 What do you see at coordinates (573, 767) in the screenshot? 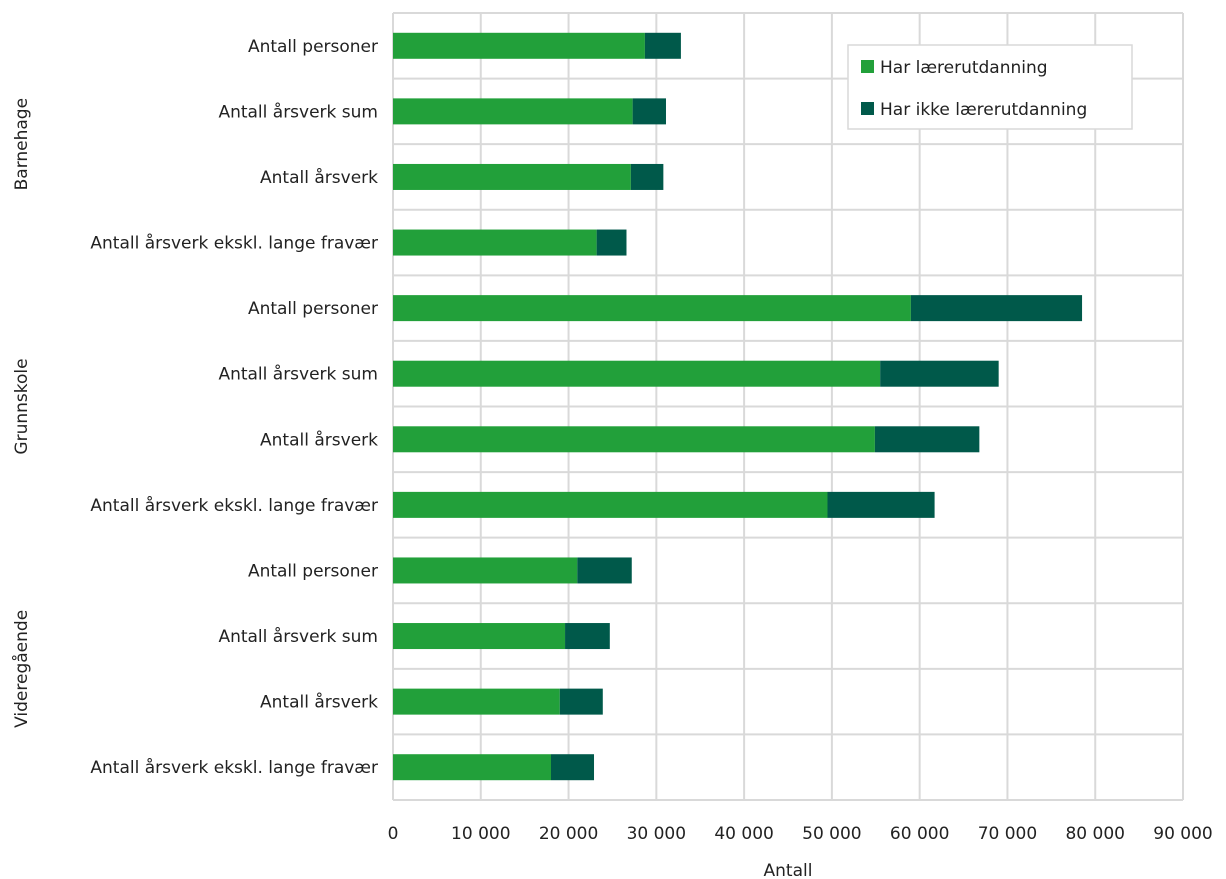
I see `bar-har-ikke-lærerutdanning-11` at bounding box center [573, 767].